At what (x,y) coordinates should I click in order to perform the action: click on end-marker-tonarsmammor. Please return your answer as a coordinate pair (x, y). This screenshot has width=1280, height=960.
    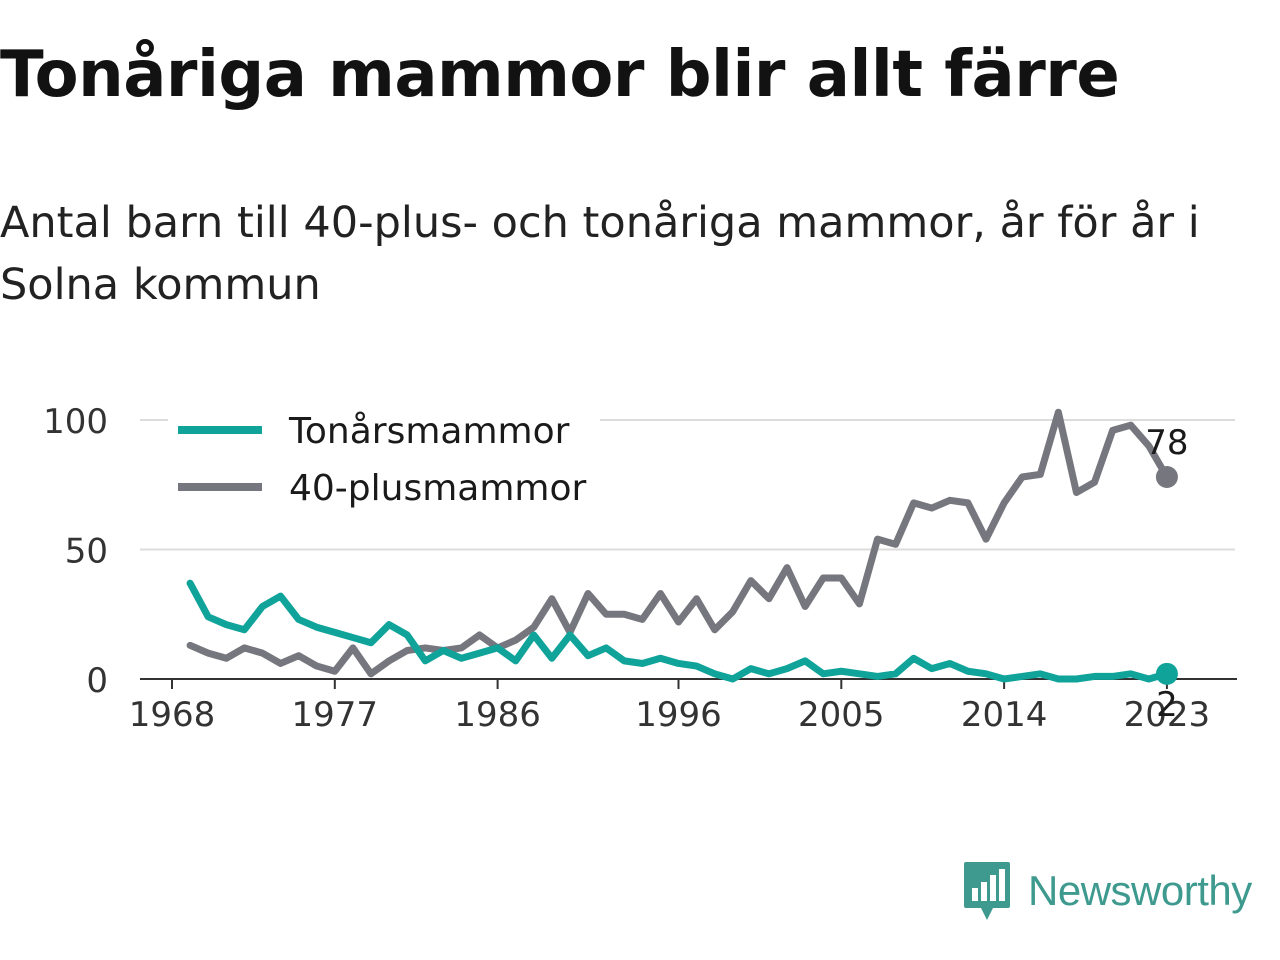
    Looking at the image, I should click on (1166, 673).